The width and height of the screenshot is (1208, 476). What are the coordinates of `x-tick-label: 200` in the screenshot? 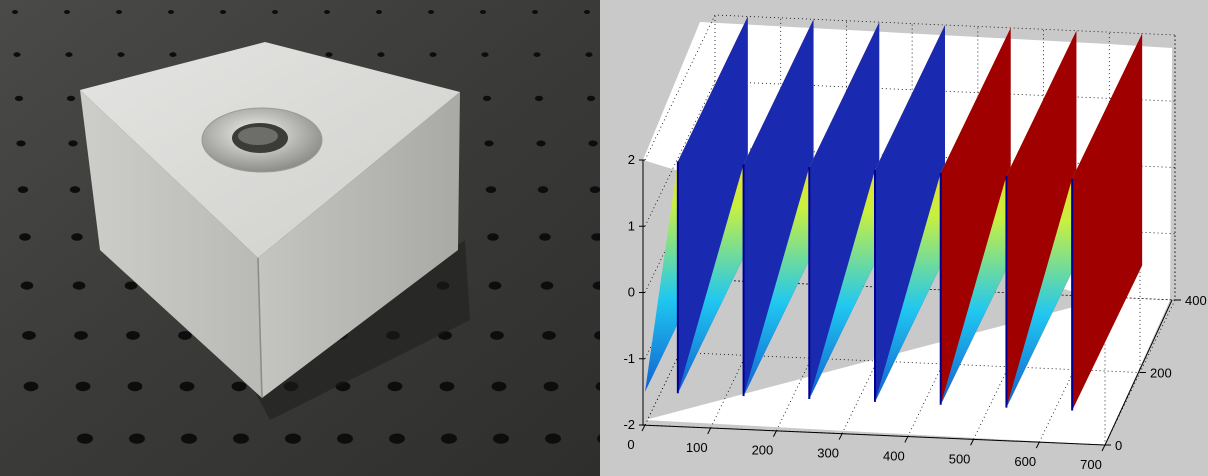 It's located at (763, 450).